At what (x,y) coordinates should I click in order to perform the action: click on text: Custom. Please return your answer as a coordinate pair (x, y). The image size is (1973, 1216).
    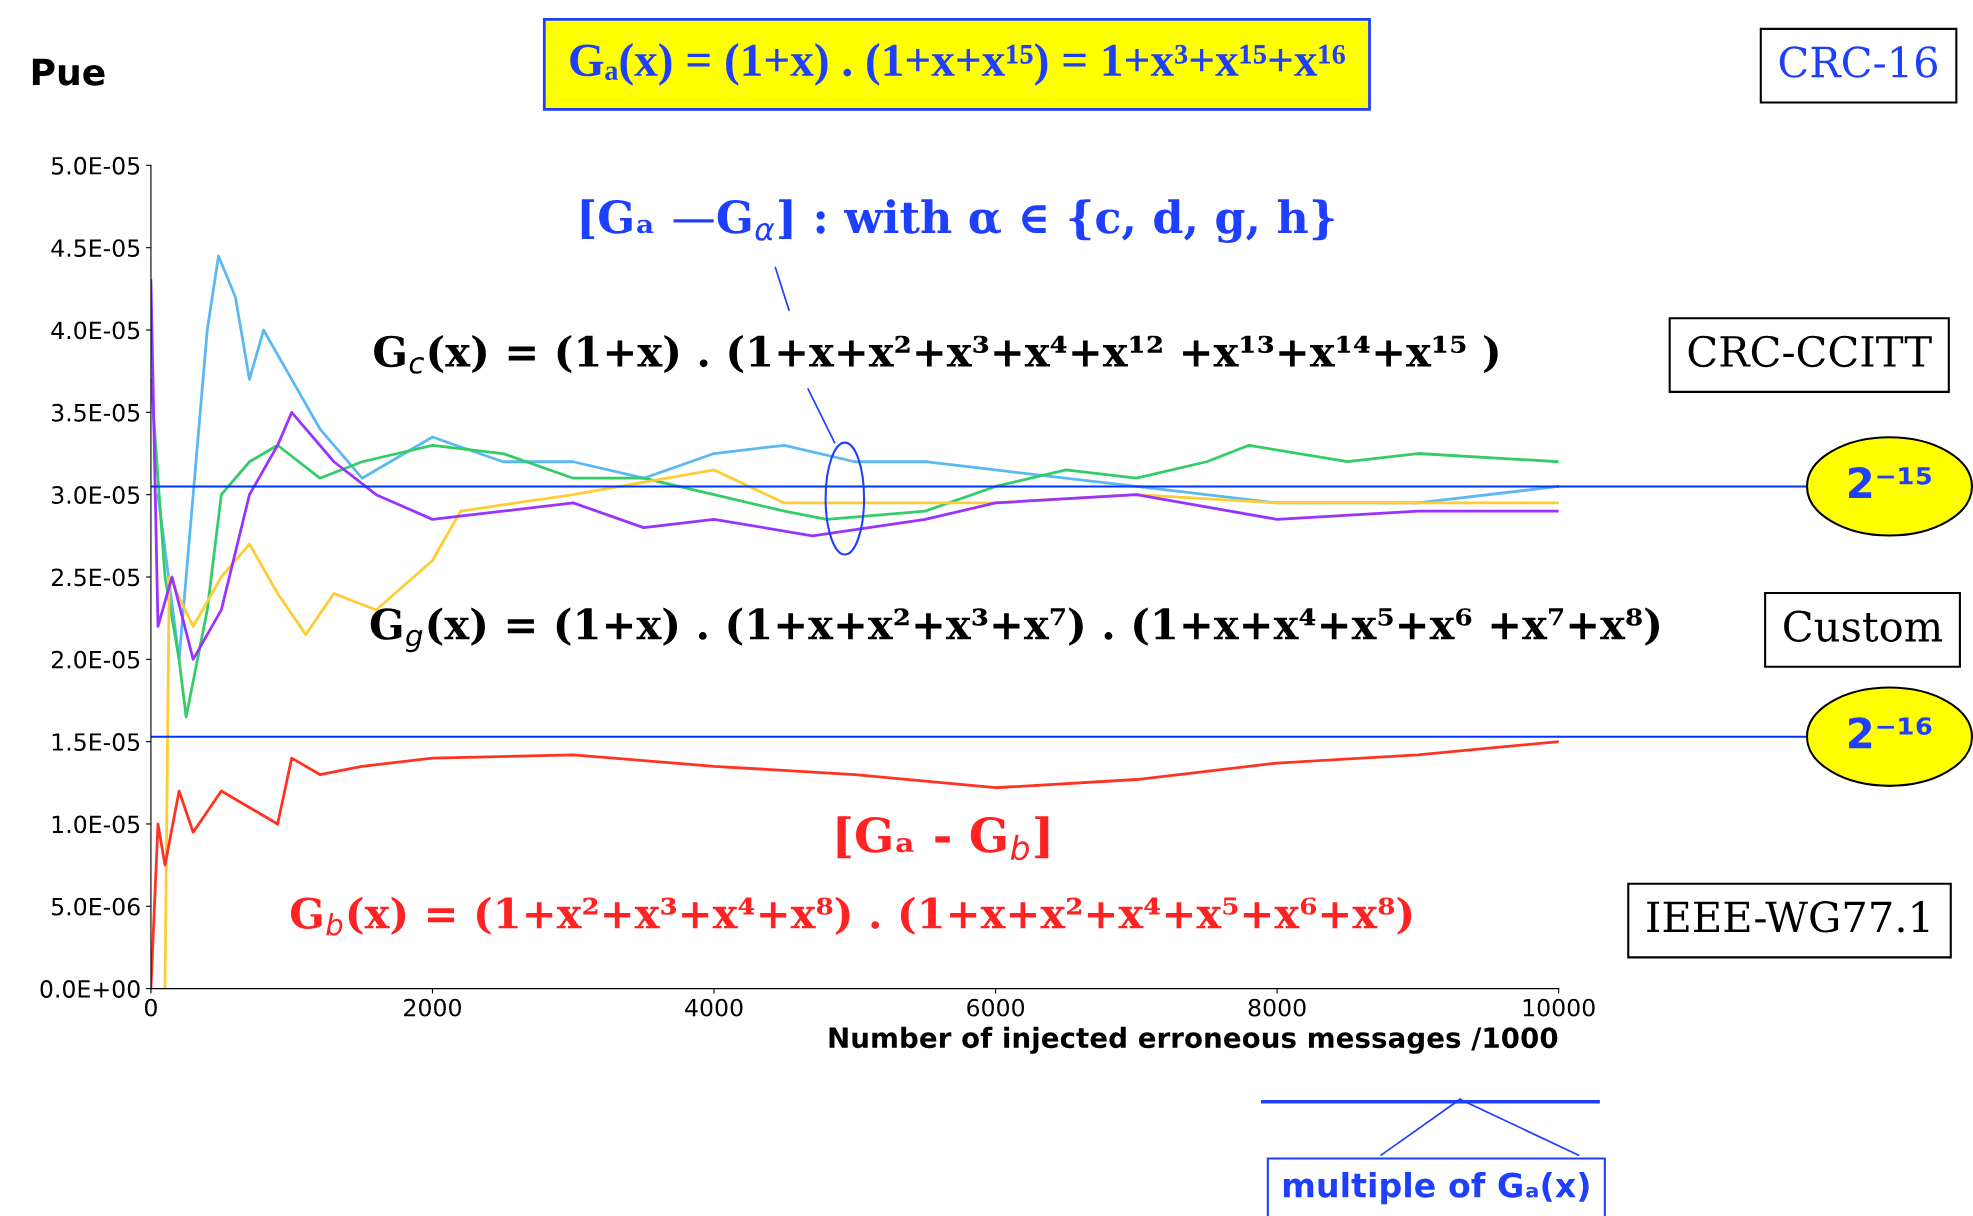
    Looking at the image, I should click on (1863, 626).